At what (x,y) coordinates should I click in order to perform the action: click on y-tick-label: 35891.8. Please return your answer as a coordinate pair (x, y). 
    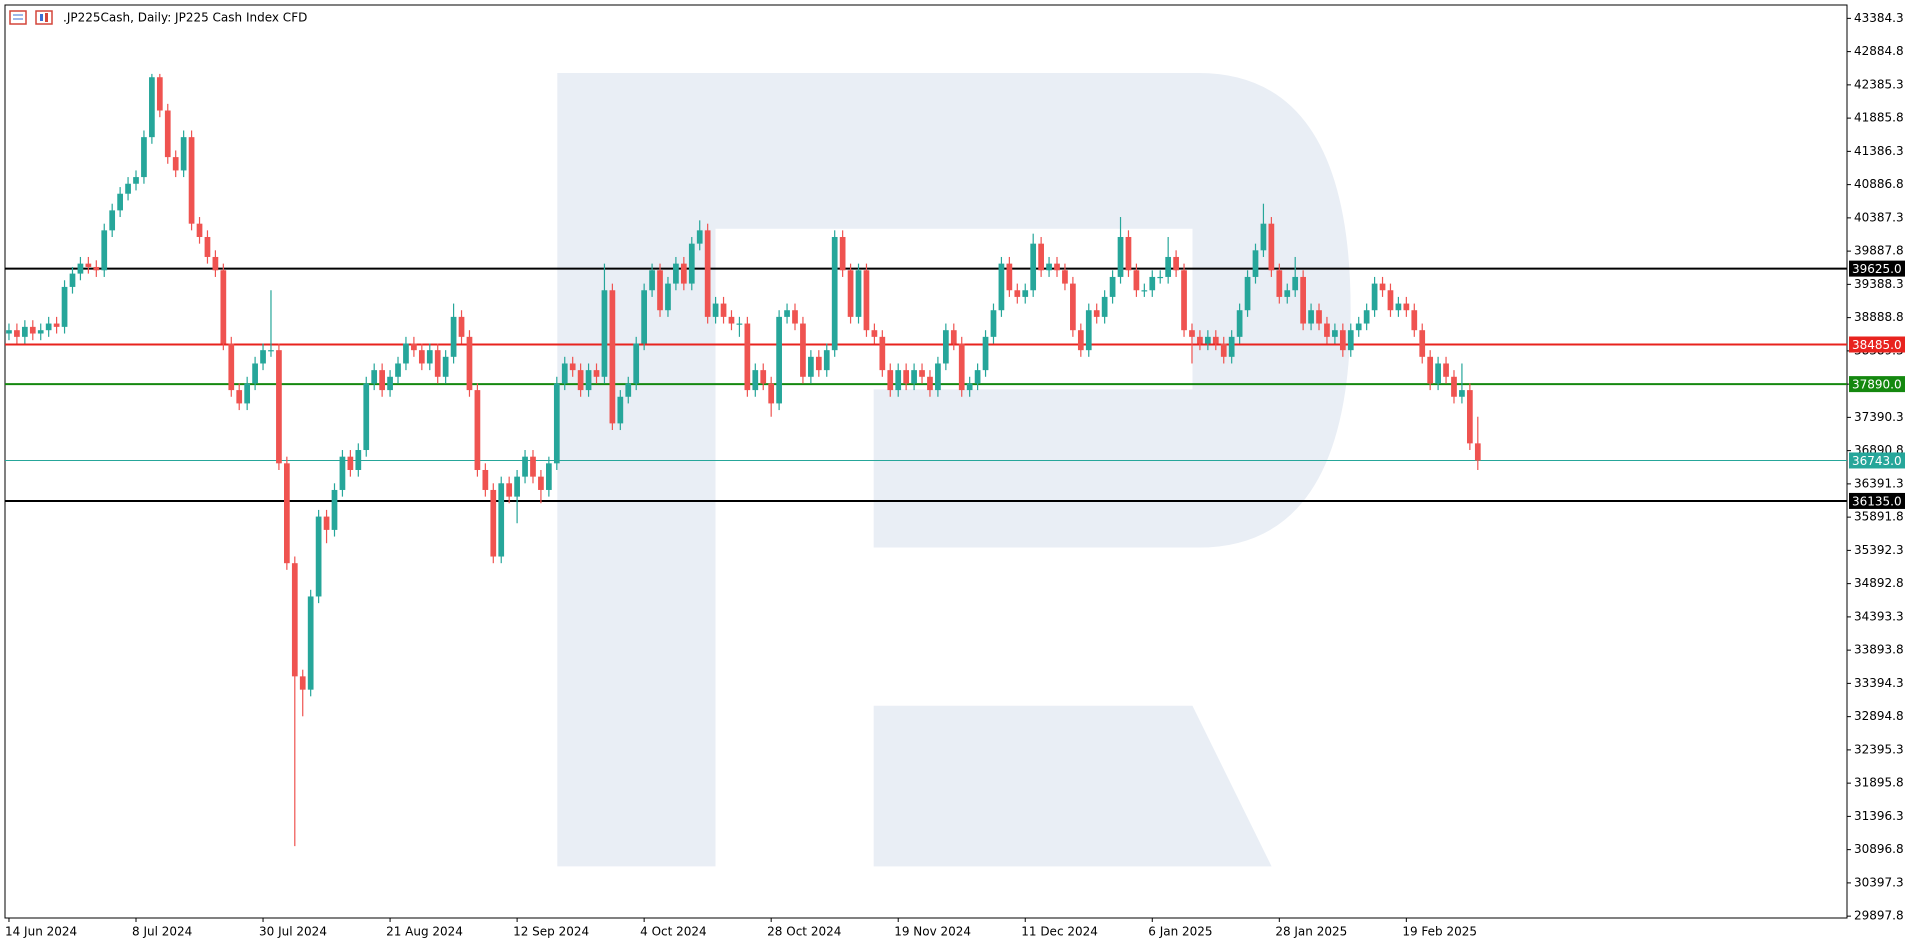
    Looking at the image, I should click on (1879, 517).